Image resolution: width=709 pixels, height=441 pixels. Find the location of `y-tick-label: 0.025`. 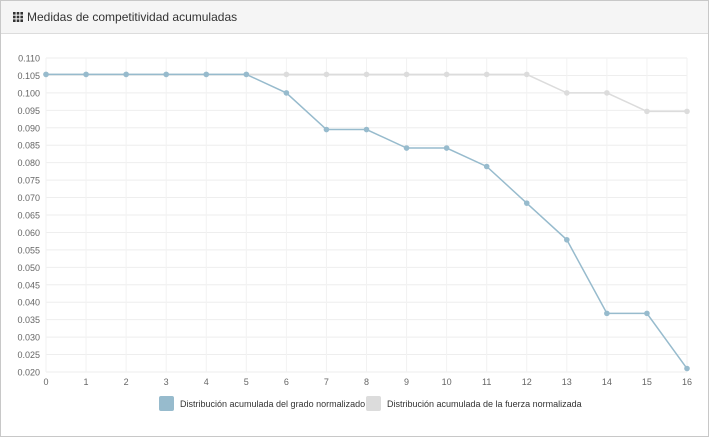

y-tick-label: 0.025 is located at coordinates (28, 355).